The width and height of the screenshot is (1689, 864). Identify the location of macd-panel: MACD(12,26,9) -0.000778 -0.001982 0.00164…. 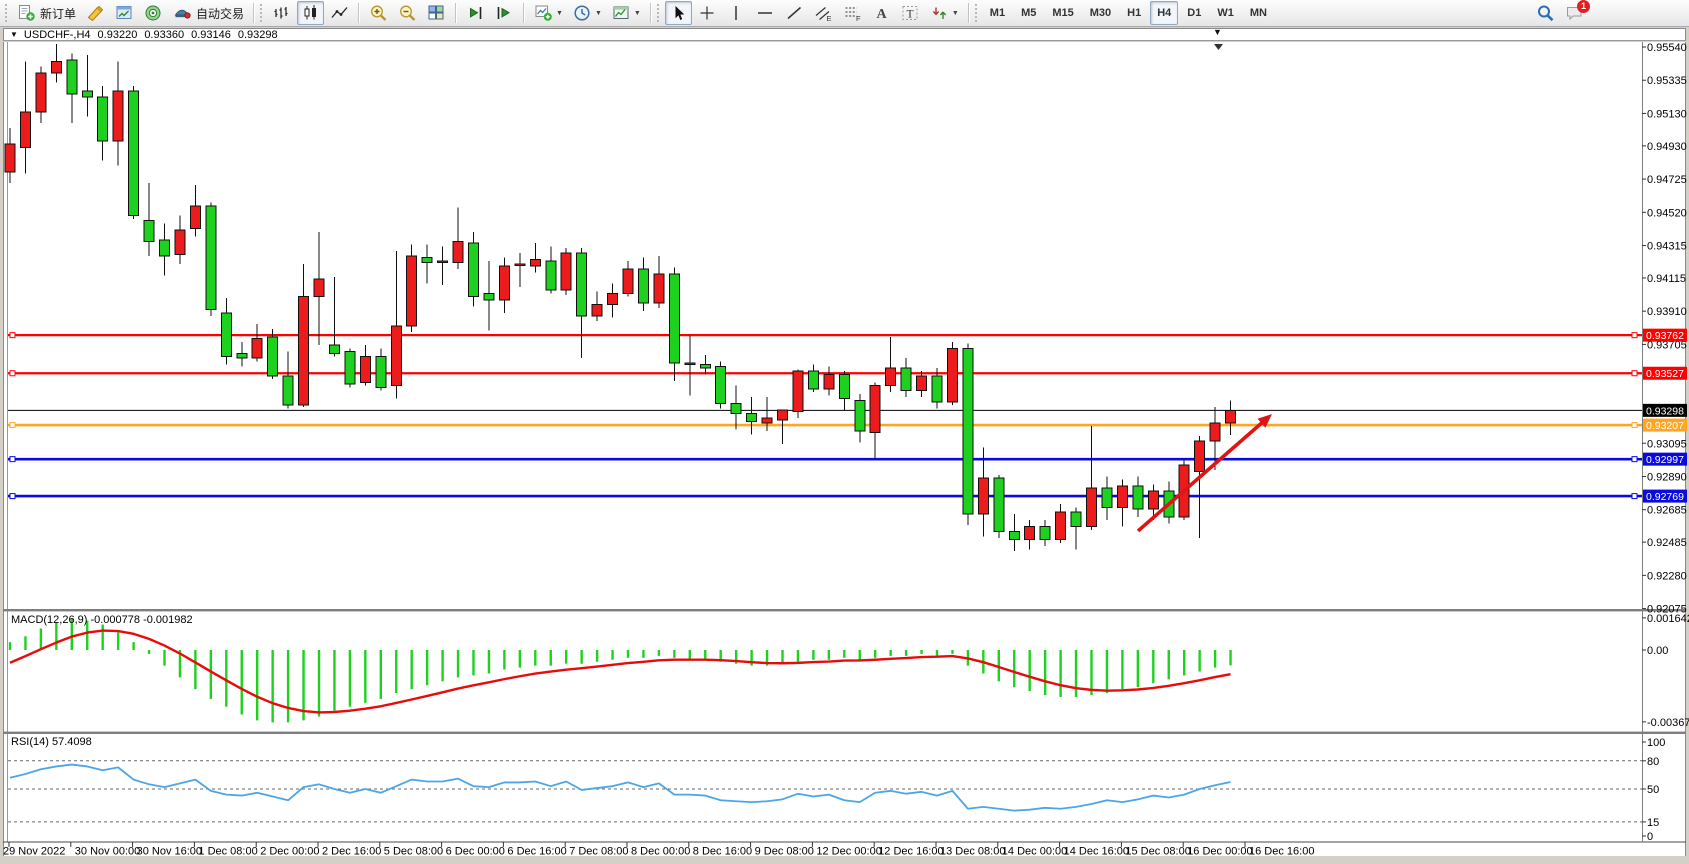
(848, 671).